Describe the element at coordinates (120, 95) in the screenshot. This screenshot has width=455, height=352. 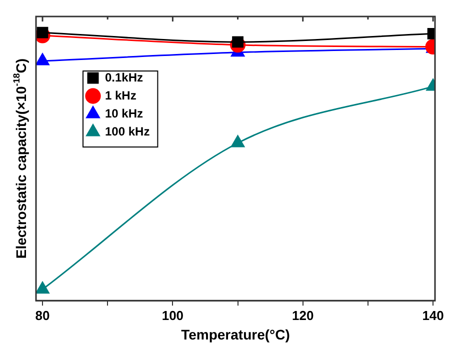
I see `legend-label: 1 kHz` at that location.